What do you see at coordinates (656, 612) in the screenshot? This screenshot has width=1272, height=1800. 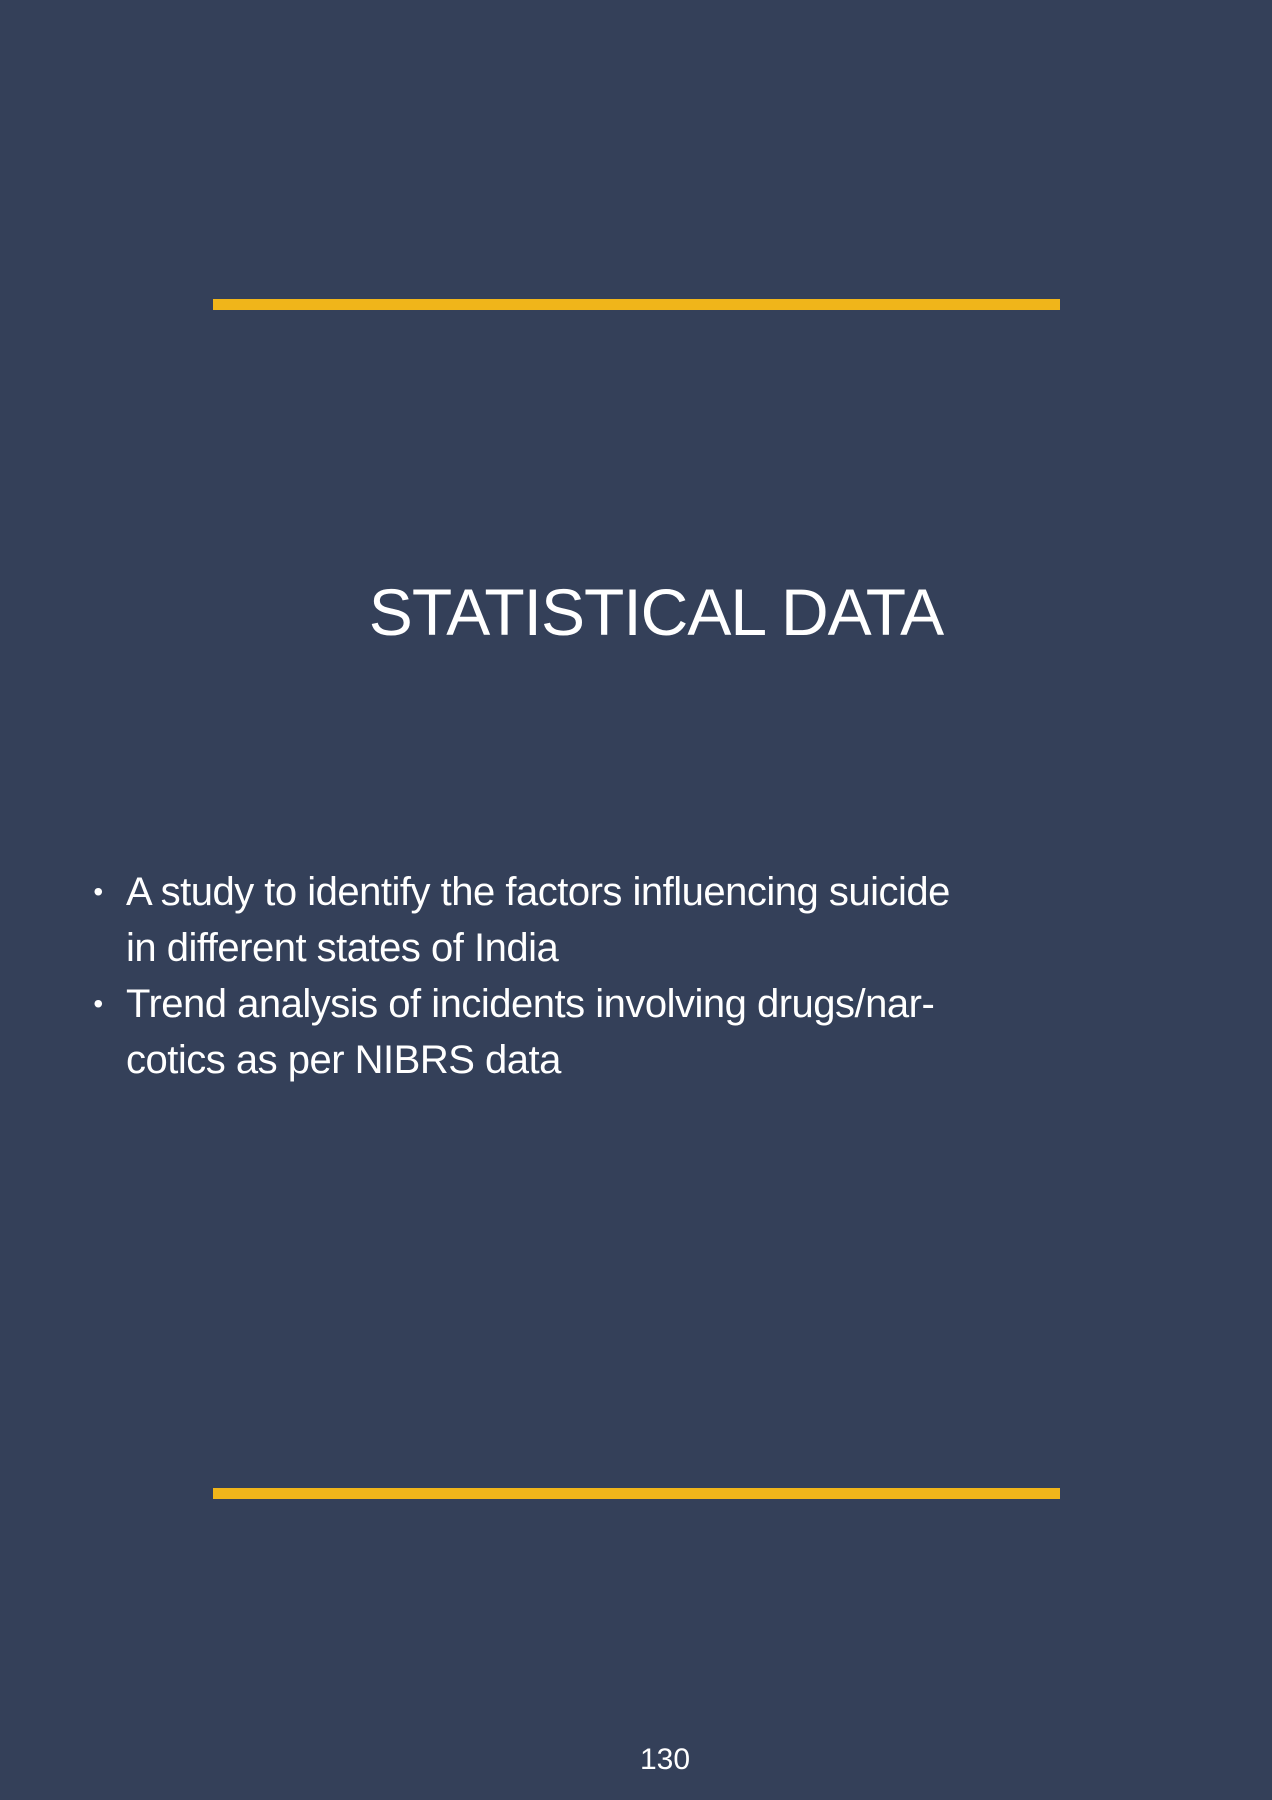 I see `page-title: STATISTICAL DATA` at bounding box center [656, 612].